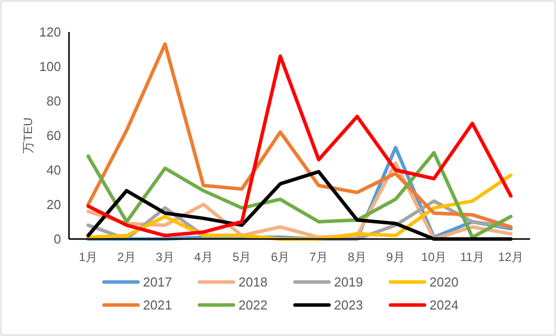  What do you see at coordinates (88, 257) in the screenshot?
I see `x-tick-label: 1月` at bounding box center [88, 257].